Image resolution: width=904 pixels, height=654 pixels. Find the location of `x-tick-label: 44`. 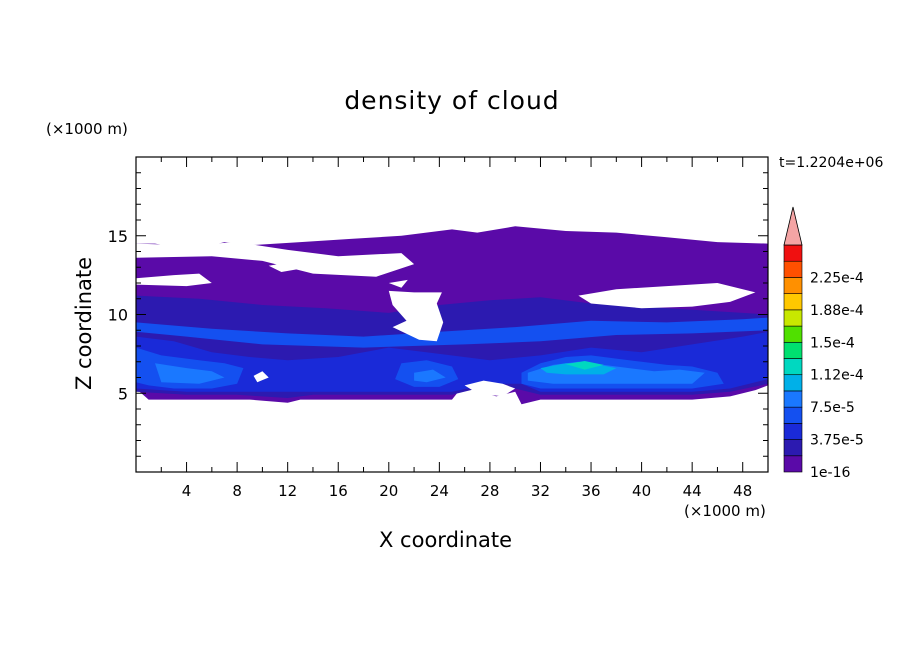

x-tick-label: 44 is located at coordinates (692, 491).